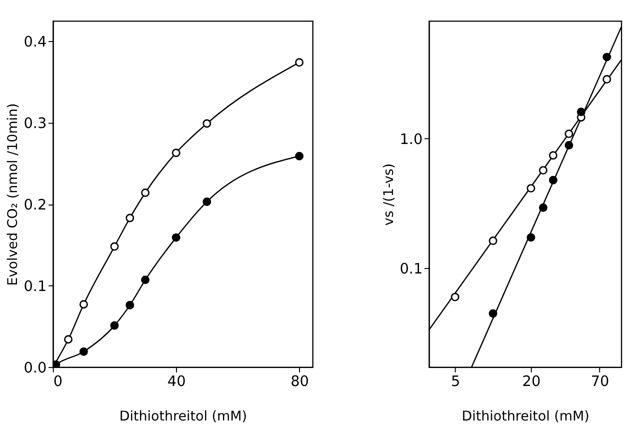 The image size is (627, 441). I want to click on y-axis-title: vs /(1-vs), so click(389, 194).